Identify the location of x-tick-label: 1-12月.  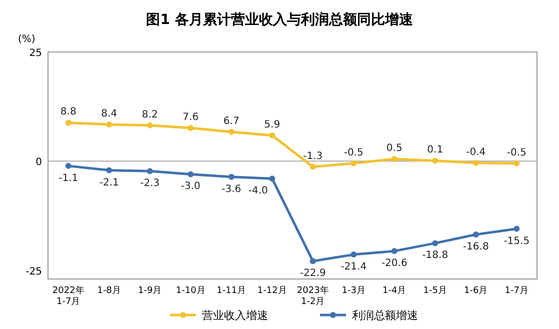
(272, 291).